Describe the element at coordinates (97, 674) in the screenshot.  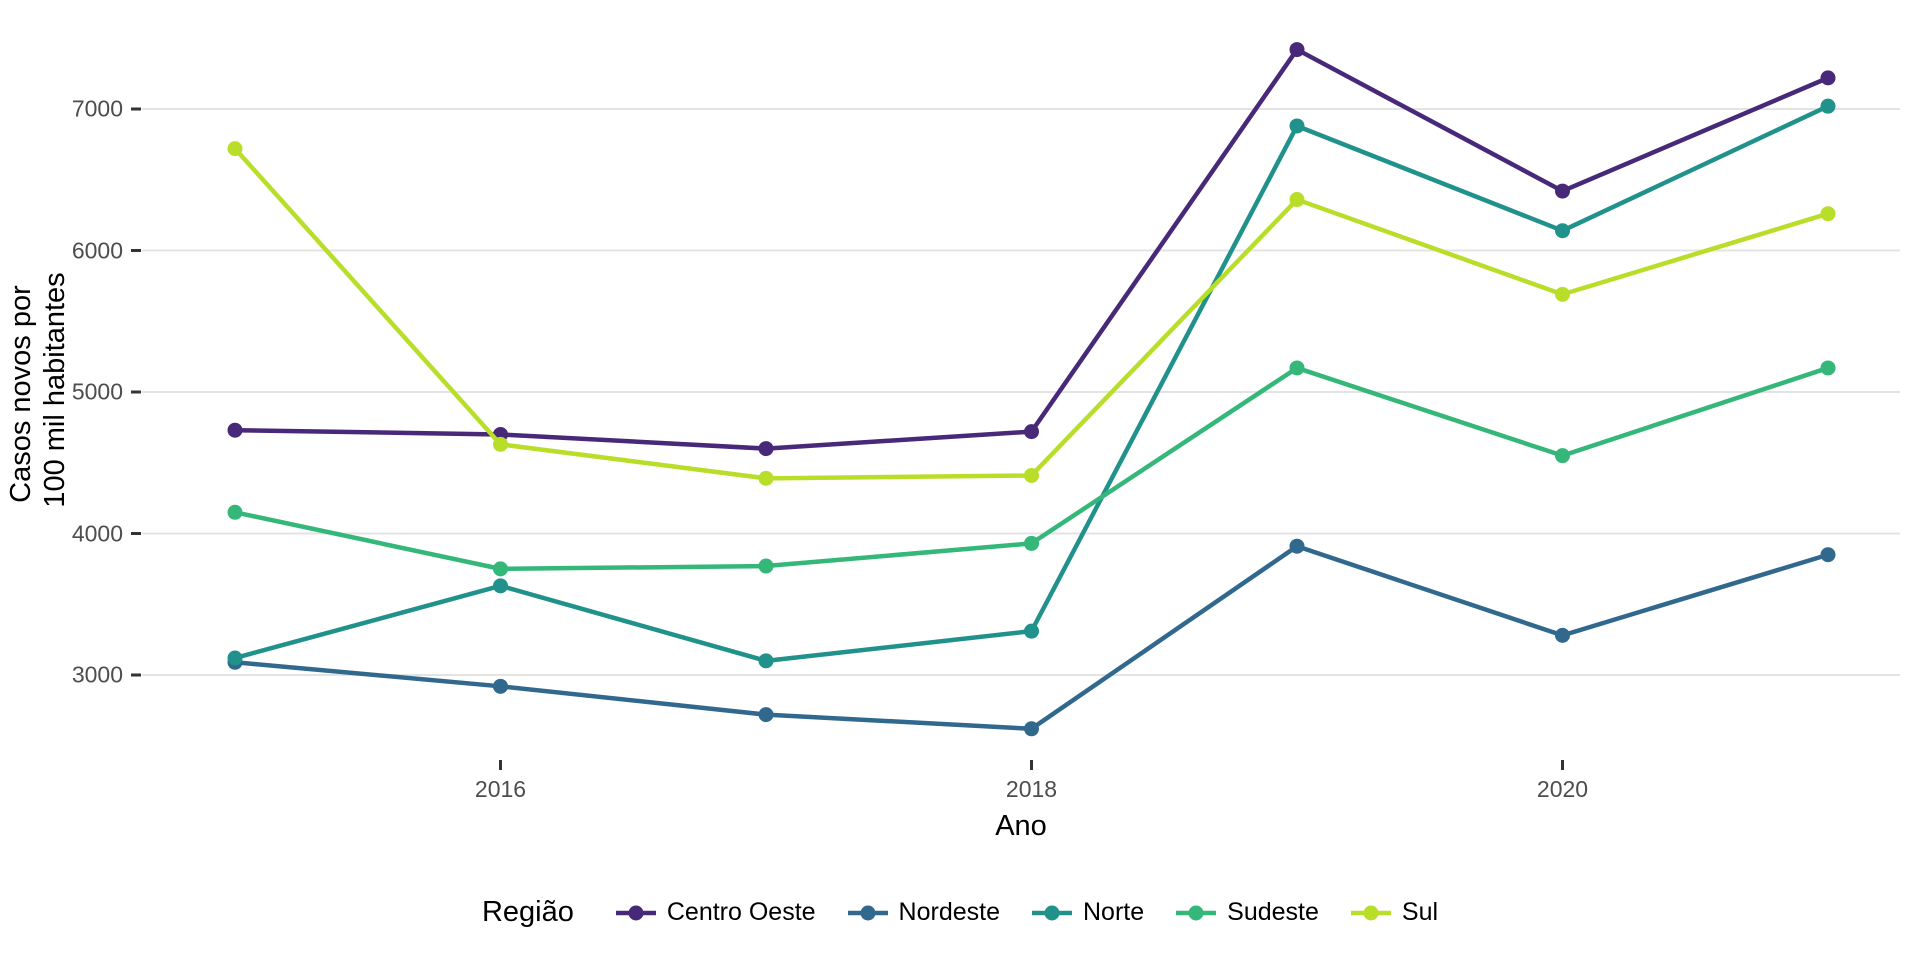
I see `y-tick-label: 3000` at that location.